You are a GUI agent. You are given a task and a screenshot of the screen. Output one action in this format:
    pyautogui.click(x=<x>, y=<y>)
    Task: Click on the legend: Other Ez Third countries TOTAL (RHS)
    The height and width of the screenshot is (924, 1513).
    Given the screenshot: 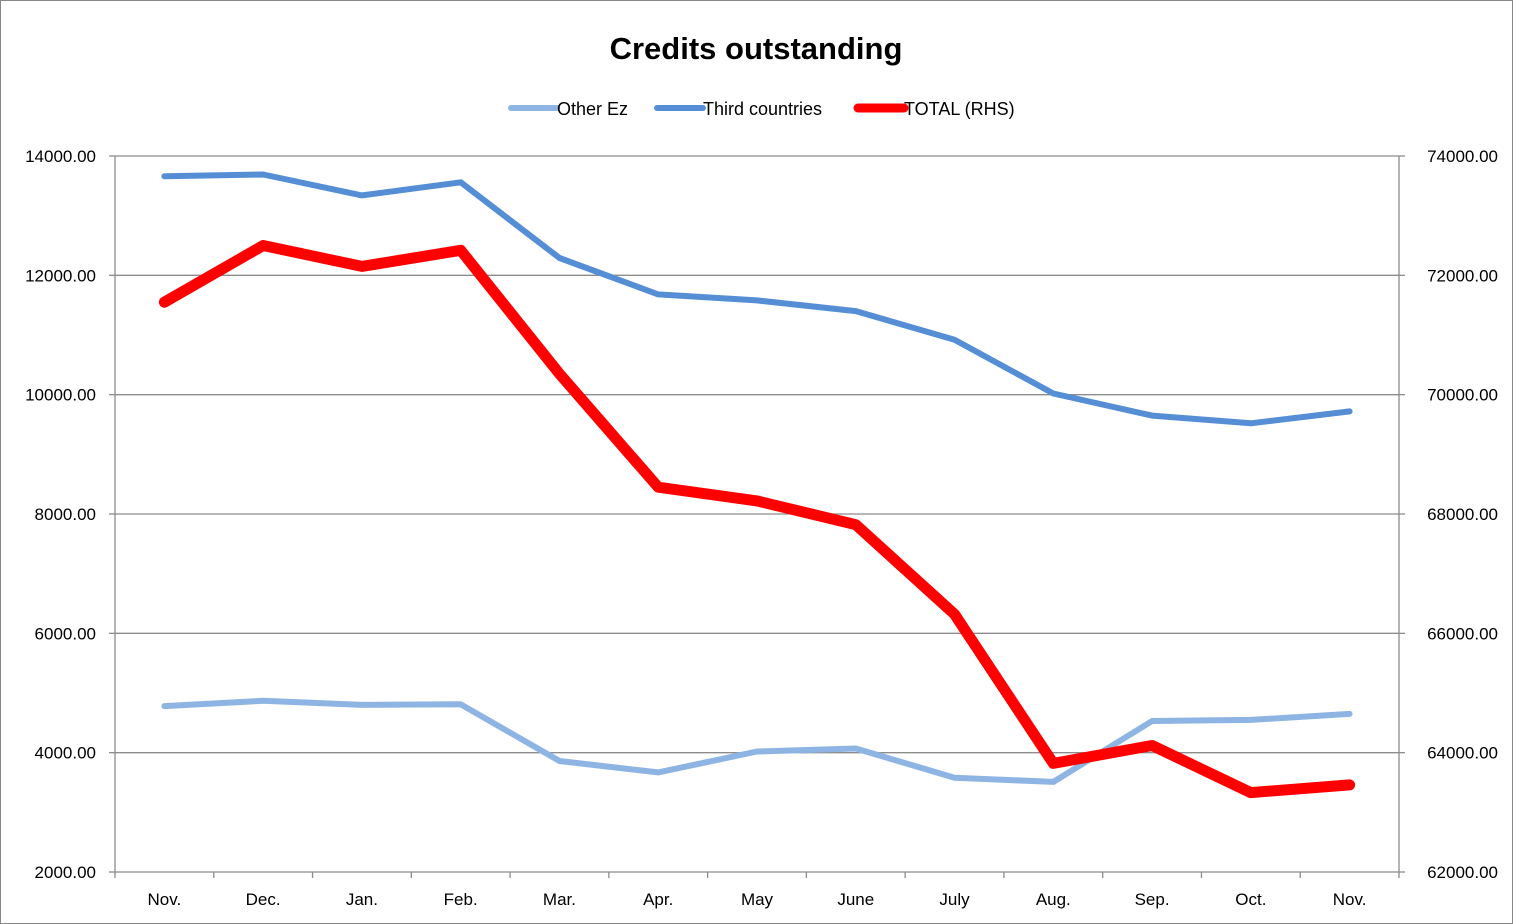 What is the action you would take?
    pyautogui.click(x=761, y=109)
    